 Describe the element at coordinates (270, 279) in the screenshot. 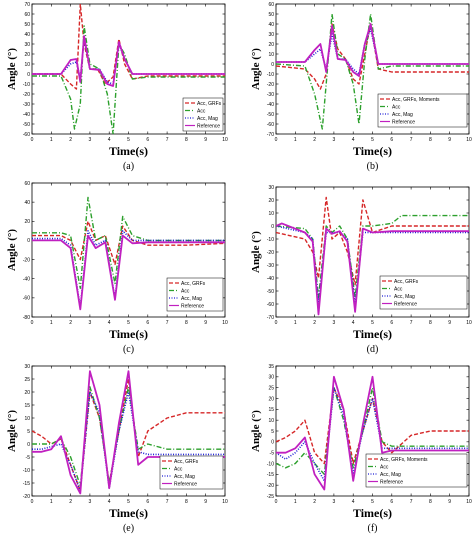

I see `y-tick-label: -40` at that location.